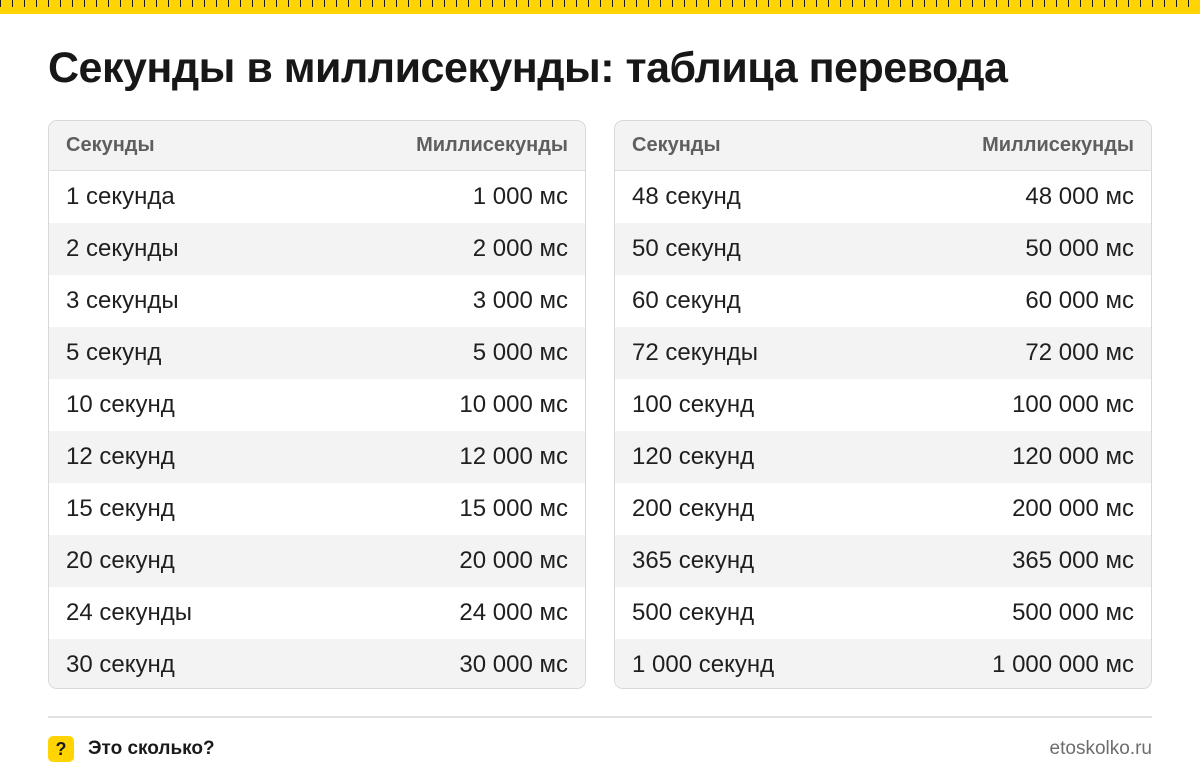  I want to click on seconds-cell: 1 секунда, so click(120, 196).